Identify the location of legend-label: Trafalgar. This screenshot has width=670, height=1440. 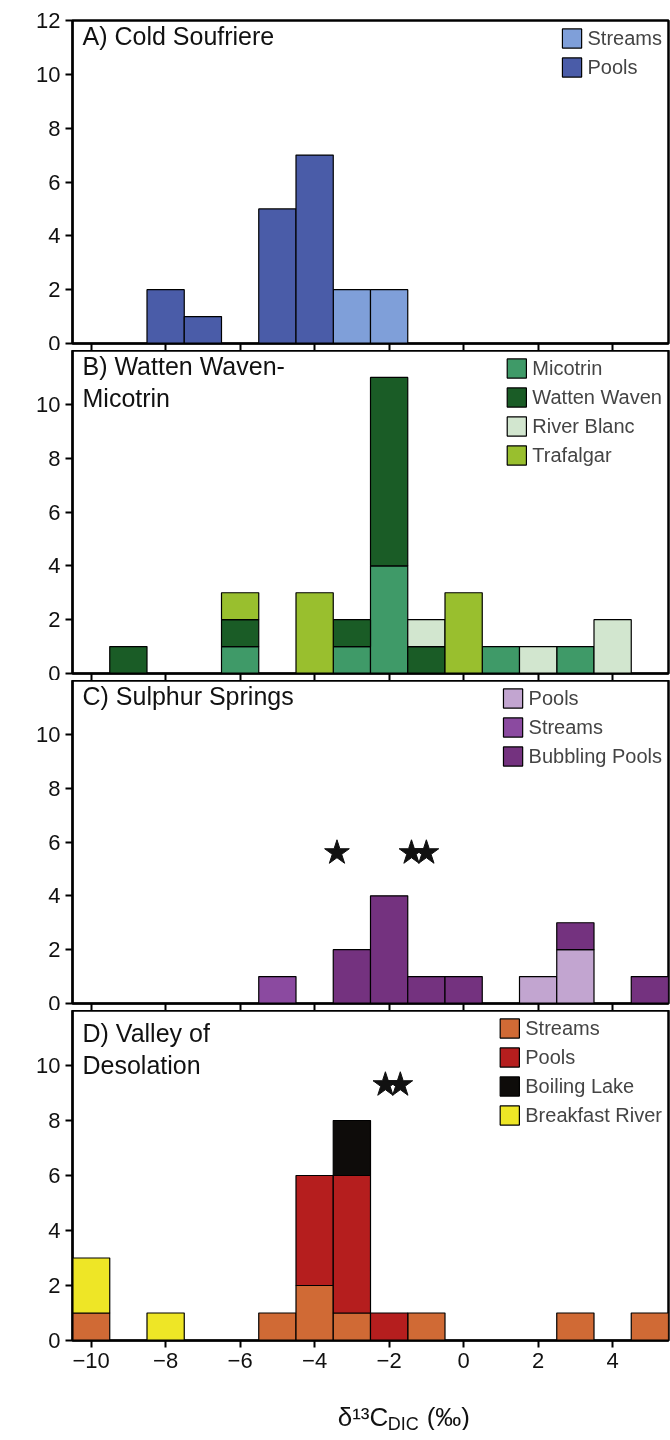
(572, 455).